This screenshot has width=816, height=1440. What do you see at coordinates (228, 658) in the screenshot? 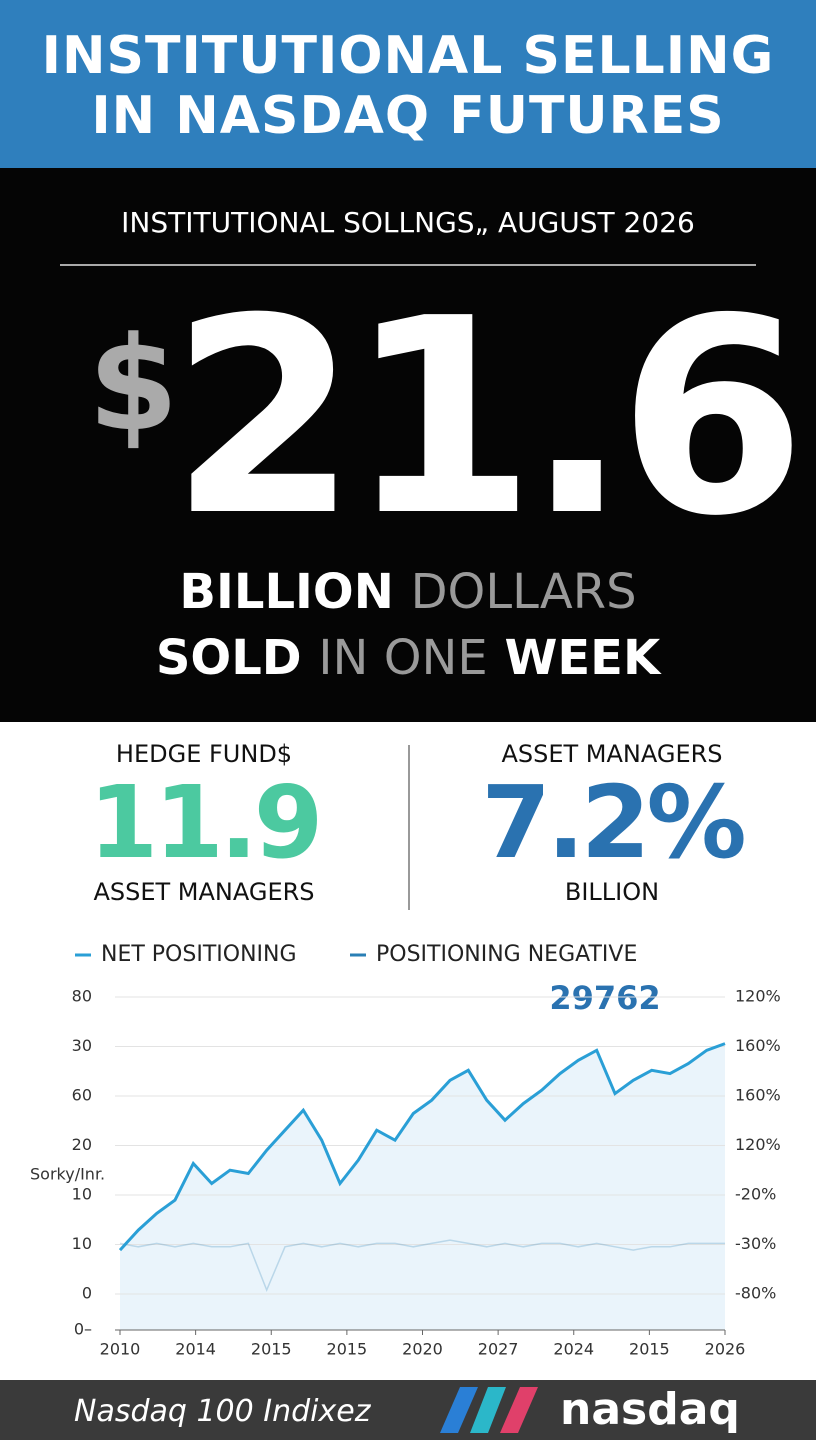
I see `word: SOLD` at bounding box center [228, 658].